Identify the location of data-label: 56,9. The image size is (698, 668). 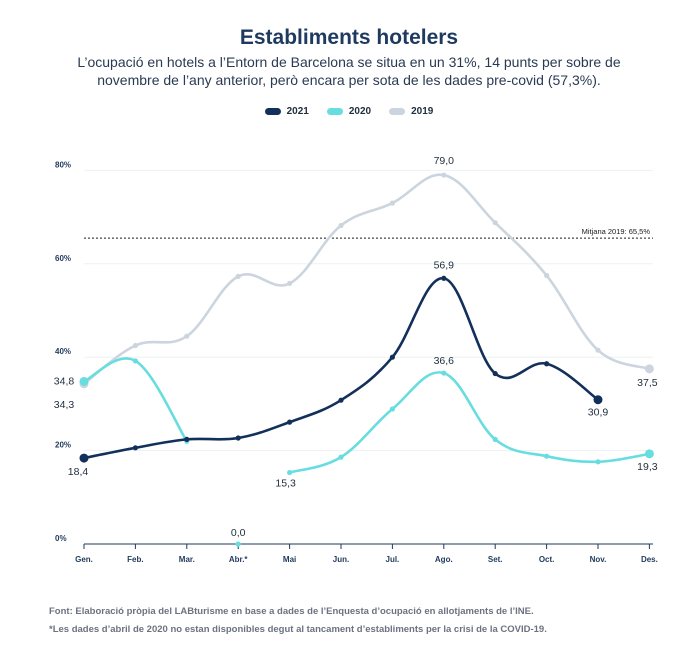
(444, 265).